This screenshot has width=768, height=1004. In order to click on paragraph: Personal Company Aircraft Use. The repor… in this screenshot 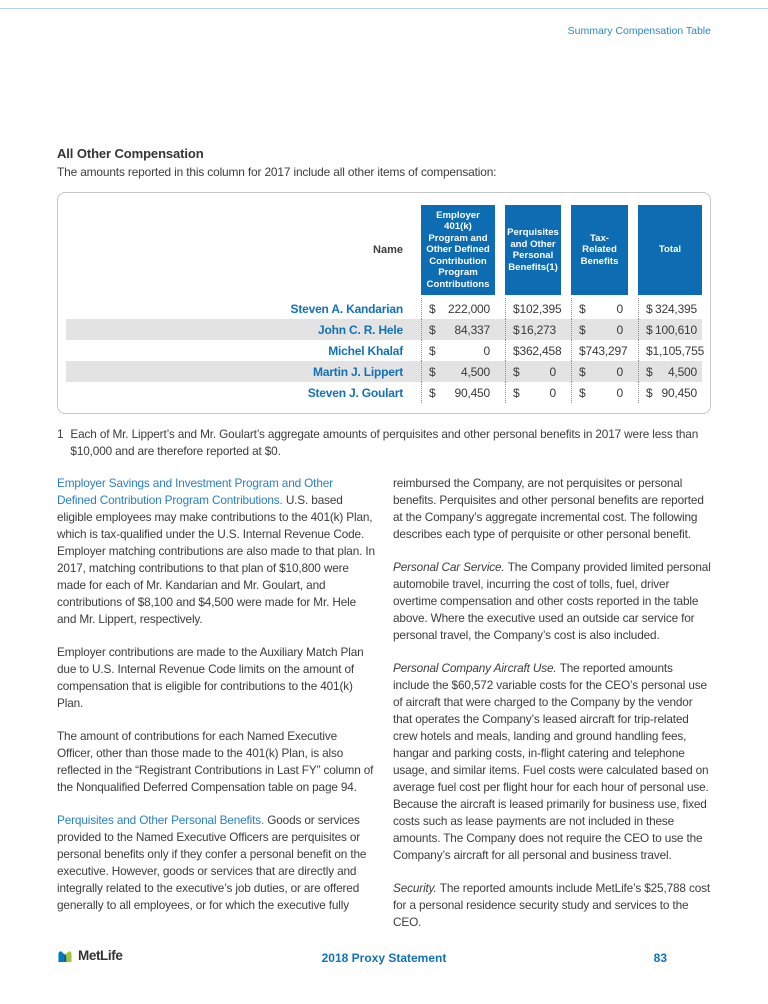, I will do `click(551, 761)`.